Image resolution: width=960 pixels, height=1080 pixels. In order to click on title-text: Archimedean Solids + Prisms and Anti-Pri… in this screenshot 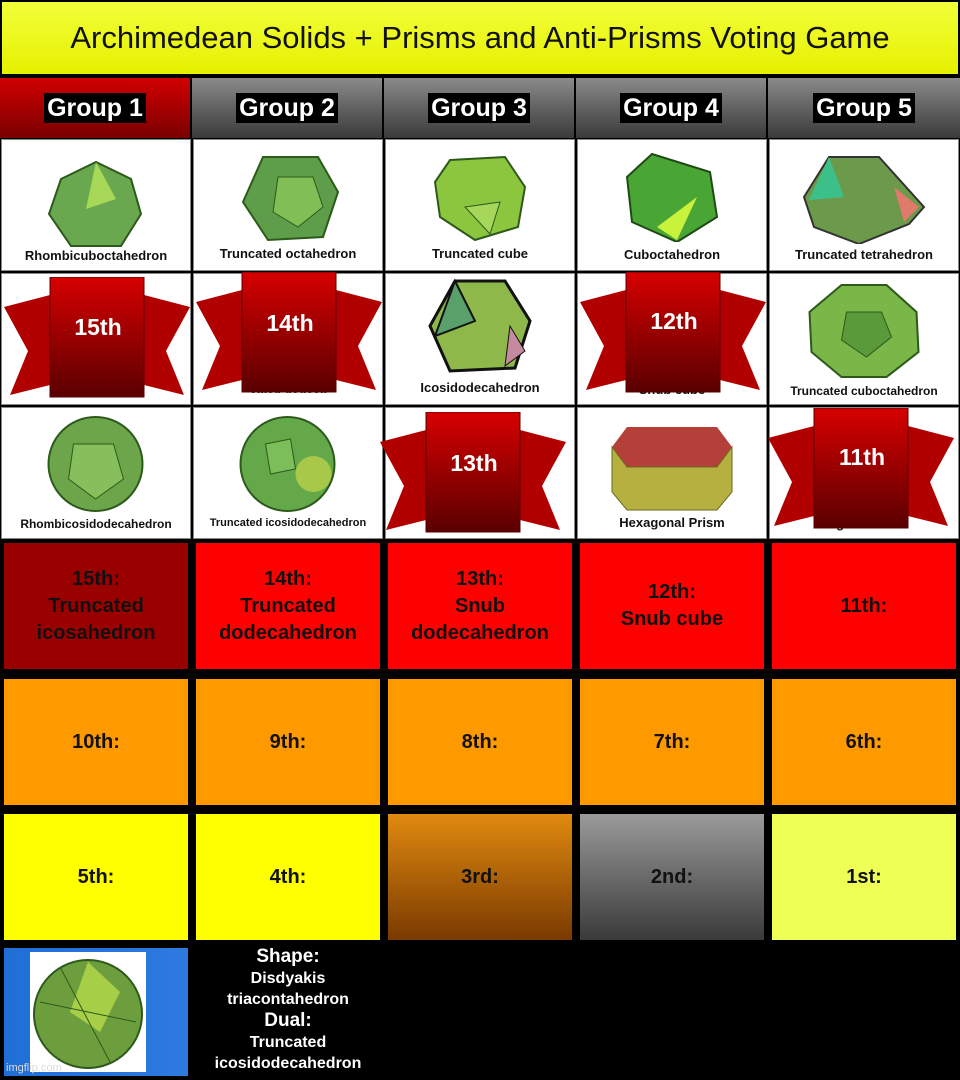, I will do `click(480, 37)`.